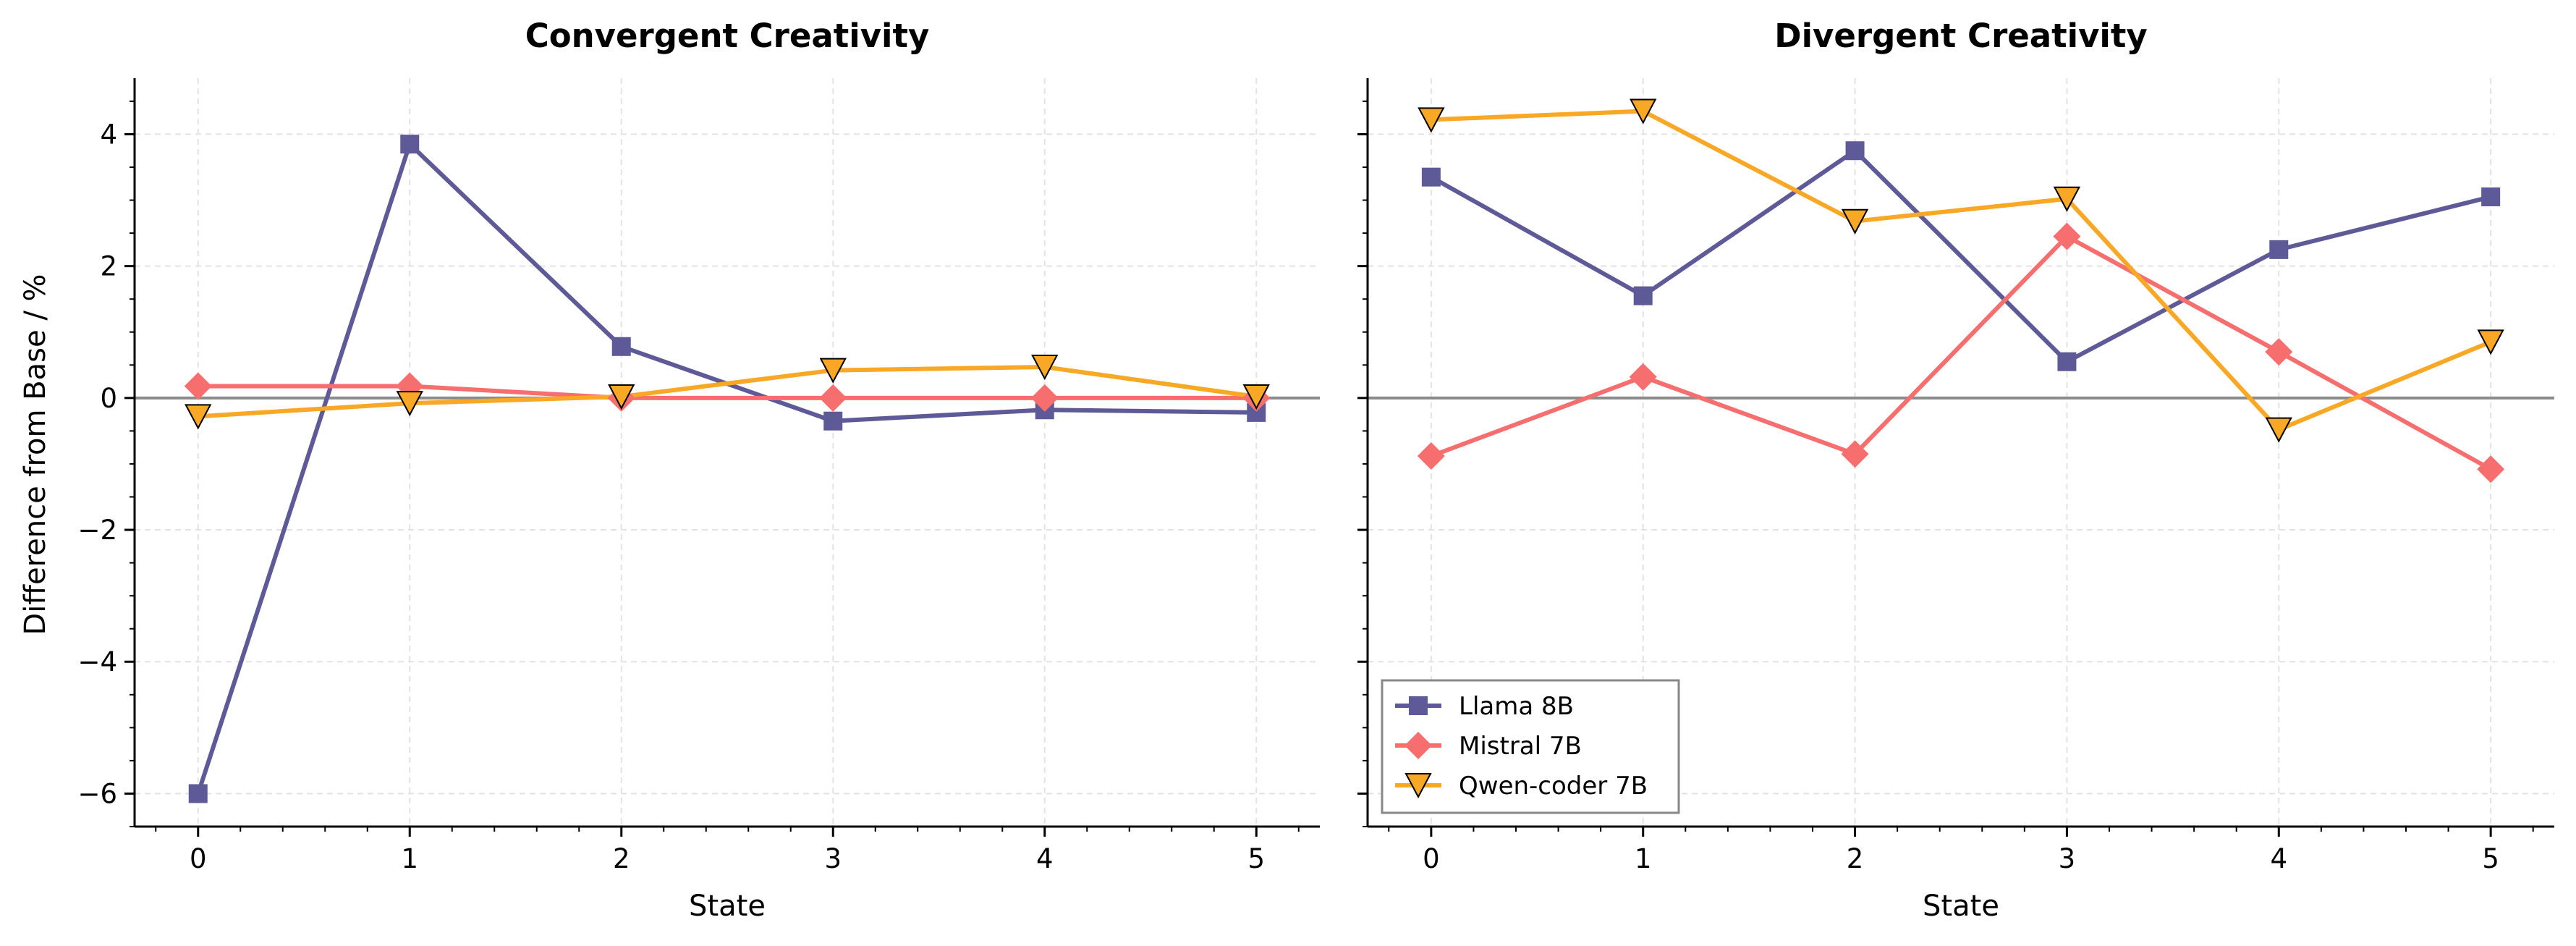 This screenshot has height=946, width=2576. Describe the element at coordinates (1961, 906) in the screenshot. I see `divergent-x-label: State` at that location.